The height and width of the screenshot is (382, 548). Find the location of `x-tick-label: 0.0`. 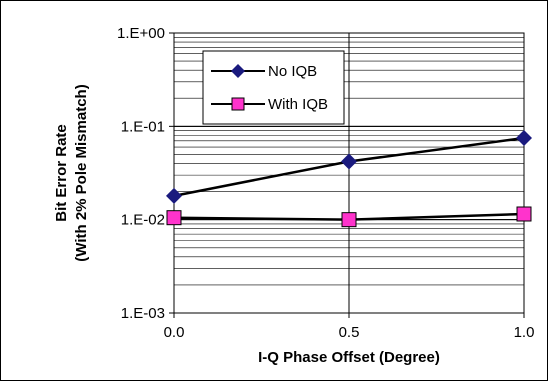

x-tick-label: 0.0 is located at coordinates (174, 332).